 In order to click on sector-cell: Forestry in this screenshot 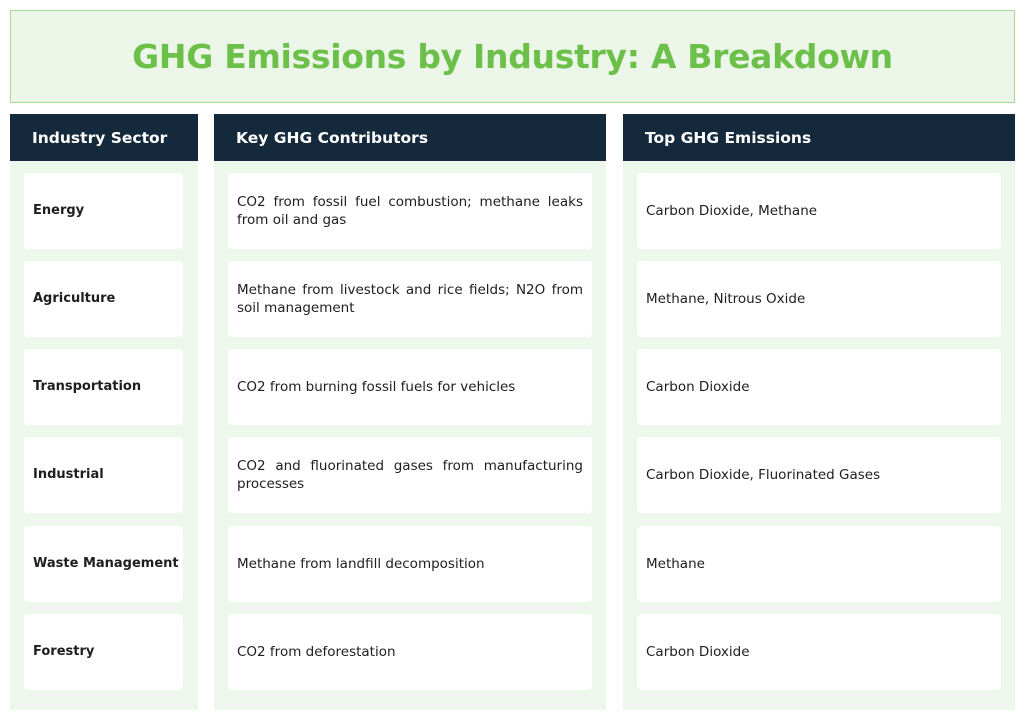, I will do `click(103, 652)`.